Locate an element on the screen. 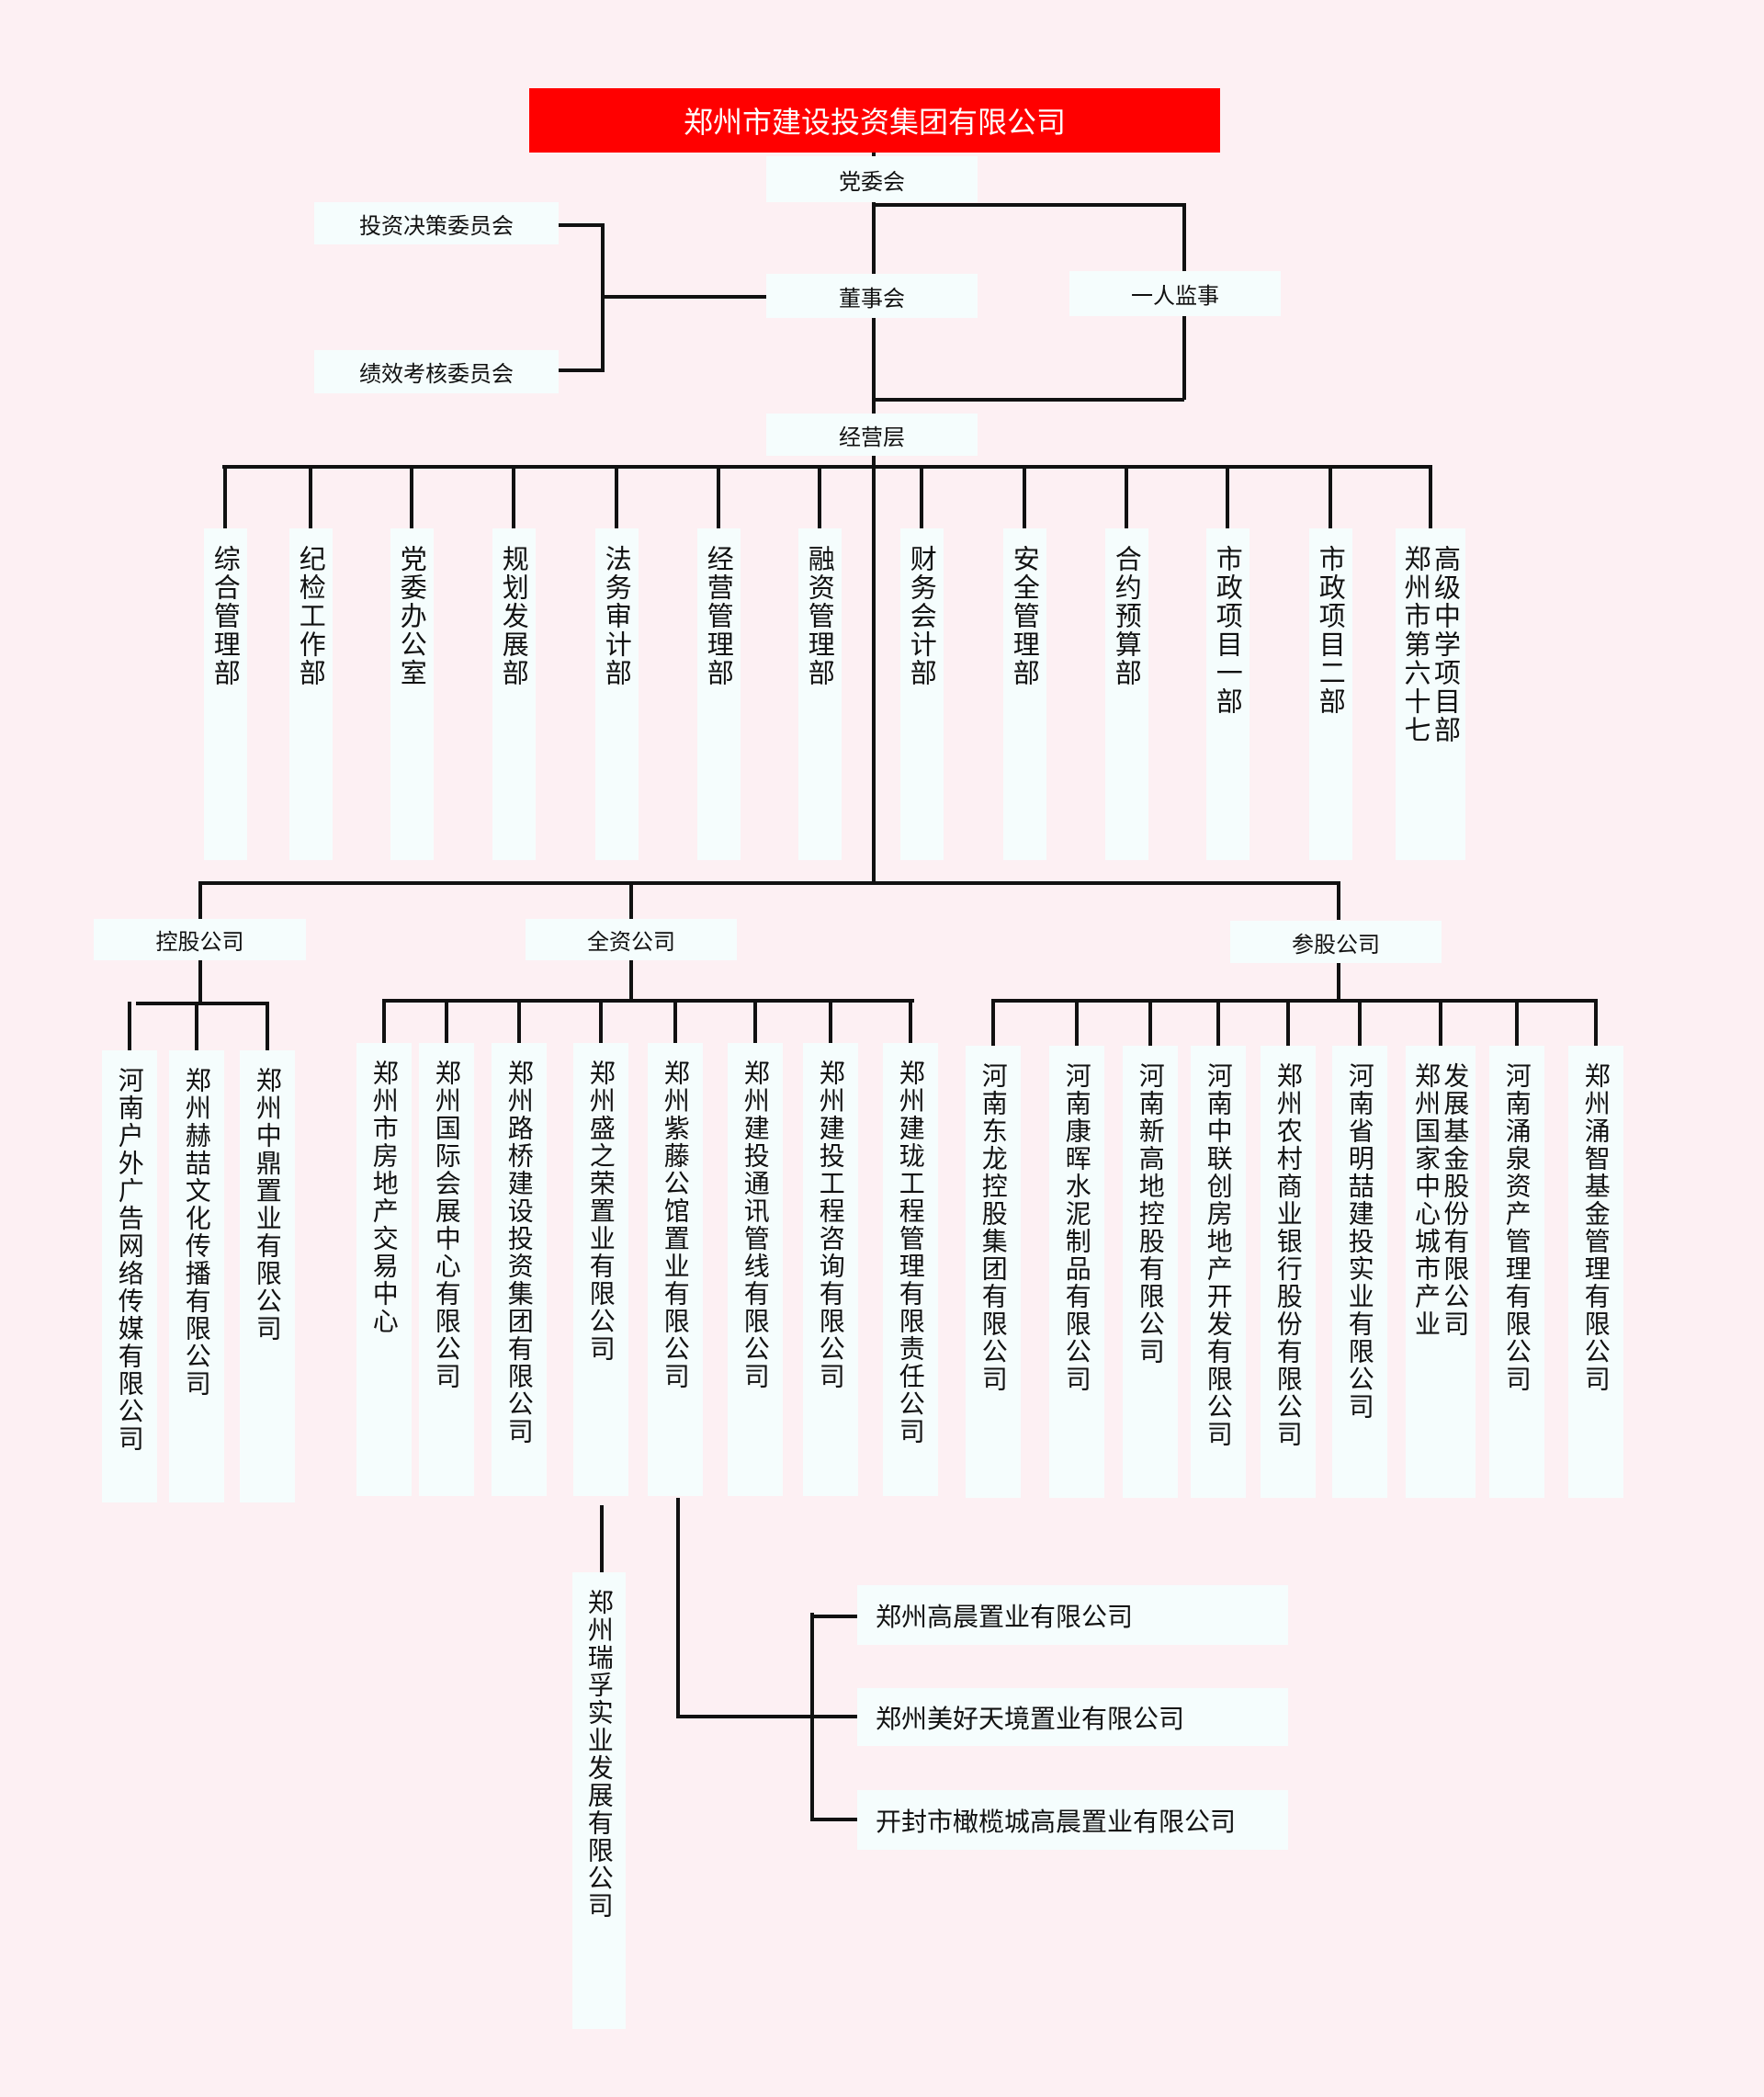 This screenshot has width=1764, height=2097. org-unit-label: 郑州瑞孚实业发展有限公司 is located at coordinates (599, 1755).